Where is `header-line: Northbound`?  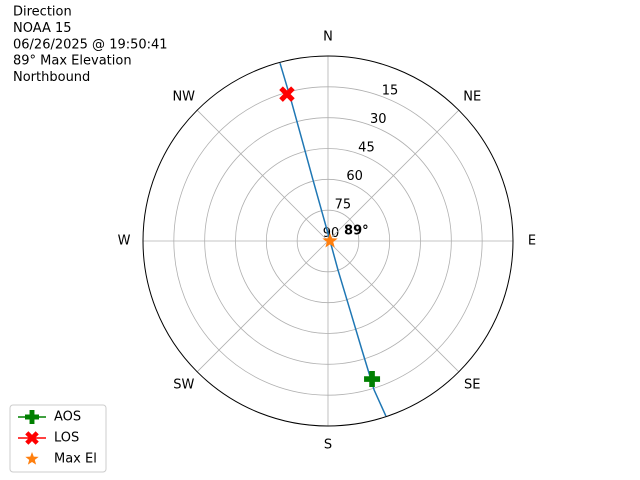 header-line: Northbound is located at coordinates (51, 77).